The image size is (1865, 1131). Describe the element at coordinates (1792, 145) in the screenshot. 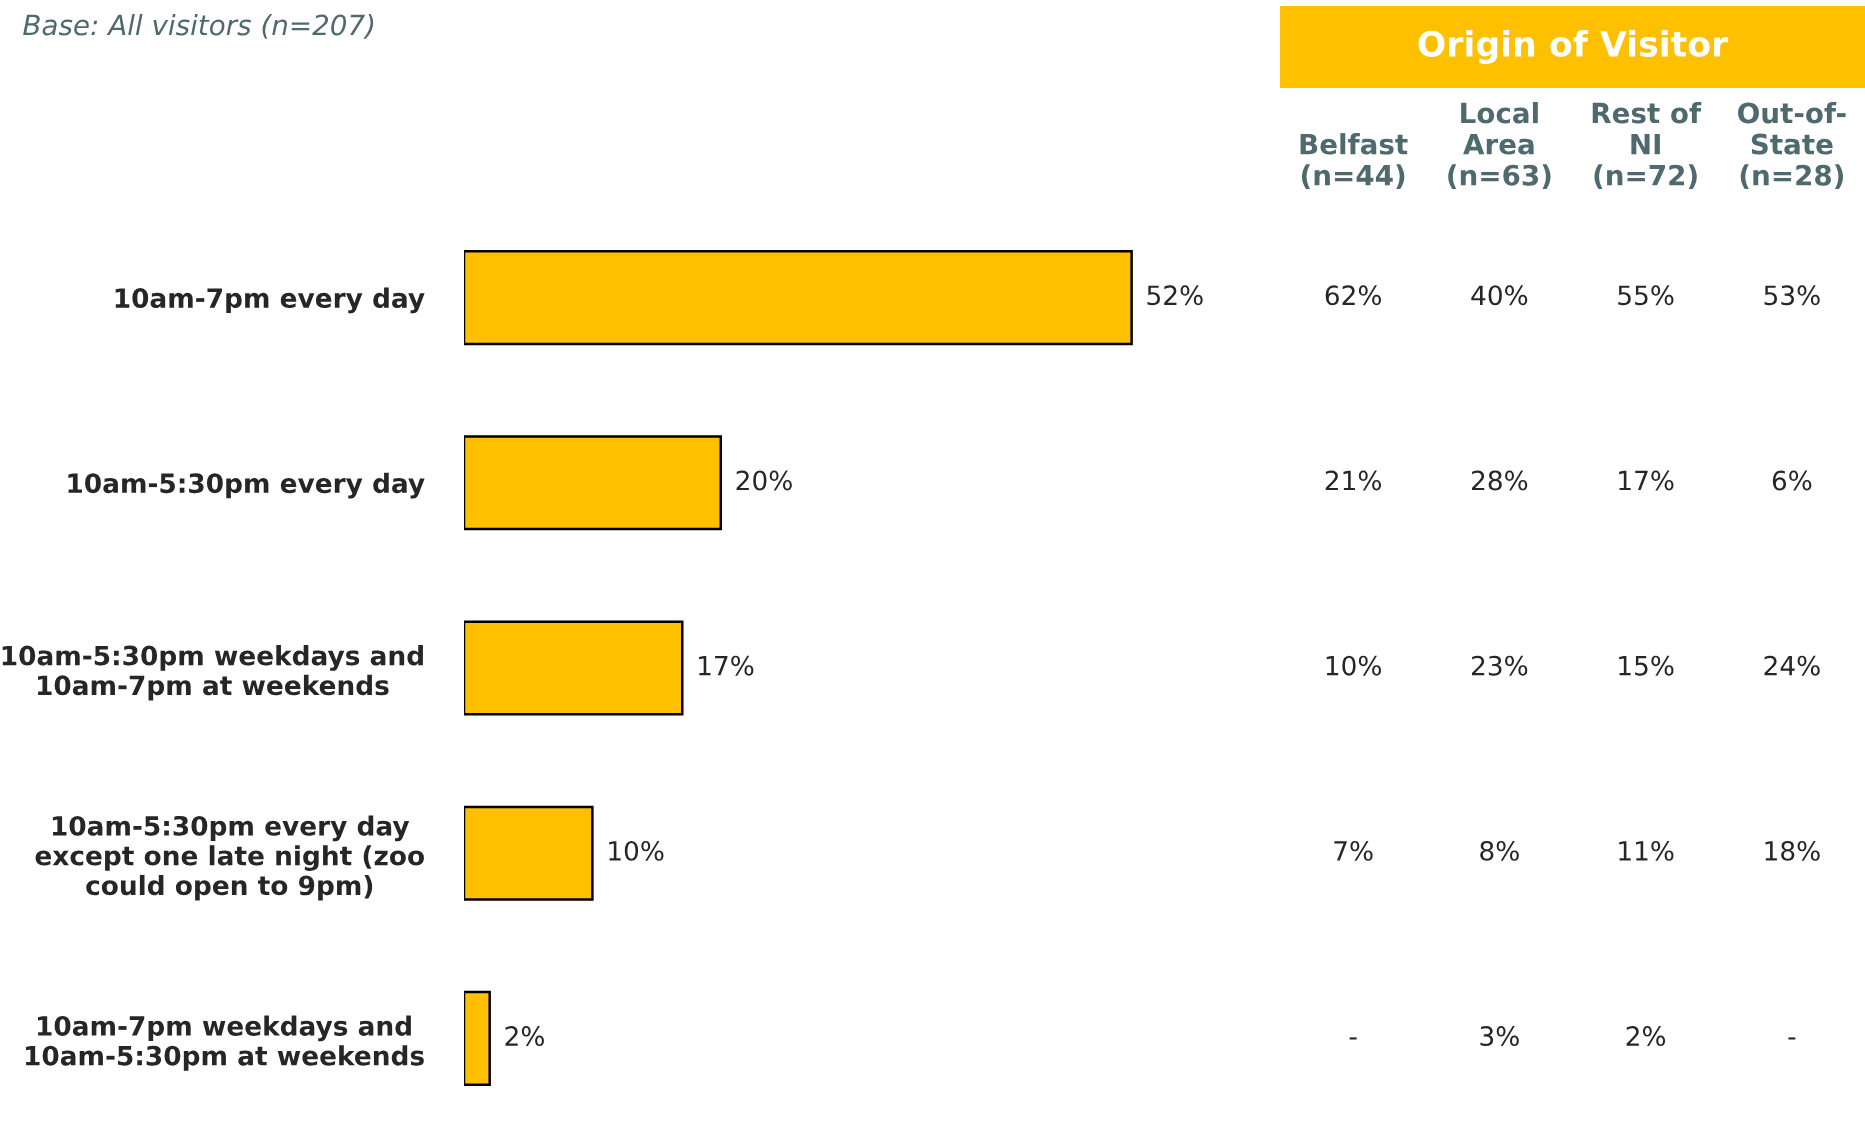

I see `category-label: Out-of- State (n=28)` at that location.